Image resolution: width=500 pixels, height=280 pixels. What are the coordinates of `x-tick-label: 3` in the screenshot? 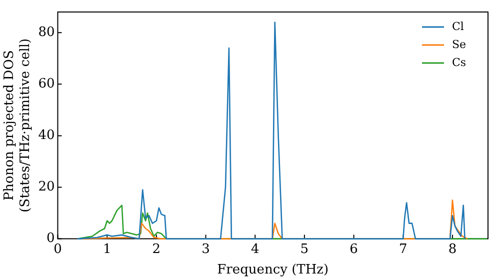 It's located at (206, 249).